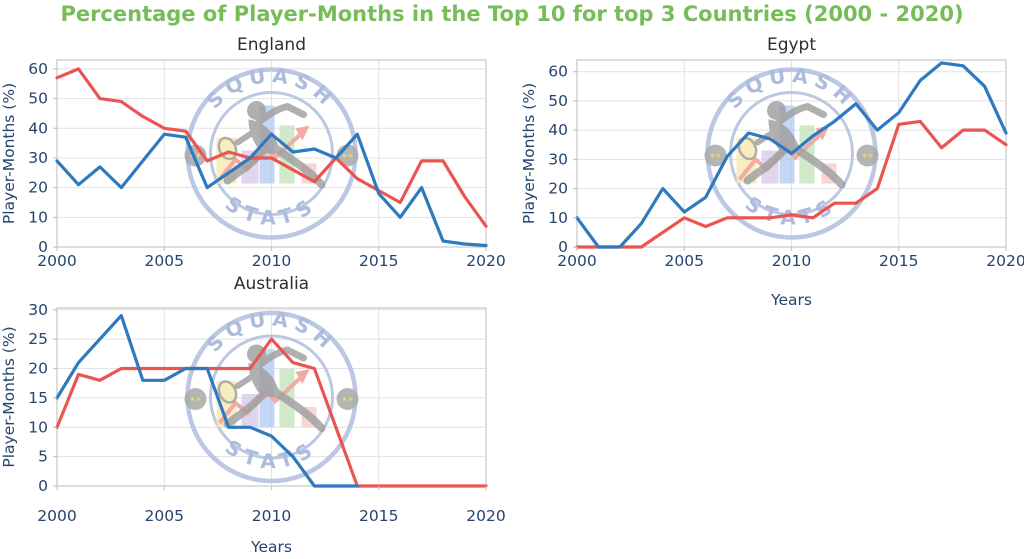  I want to click on subplot-title-egypt: Egypt, so click(791, 45).